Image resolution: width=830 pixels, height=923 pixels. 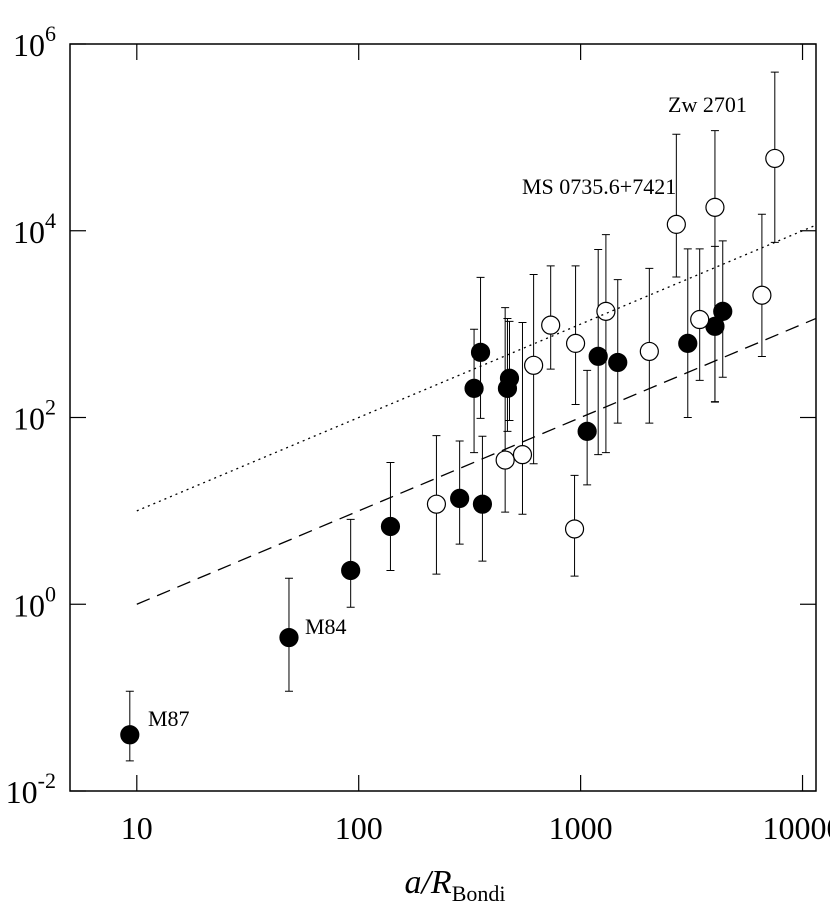 What do you see at coordinates (169, 718) in the screenshot?
I see `annotation: M87` at bounding box center [169, 718].